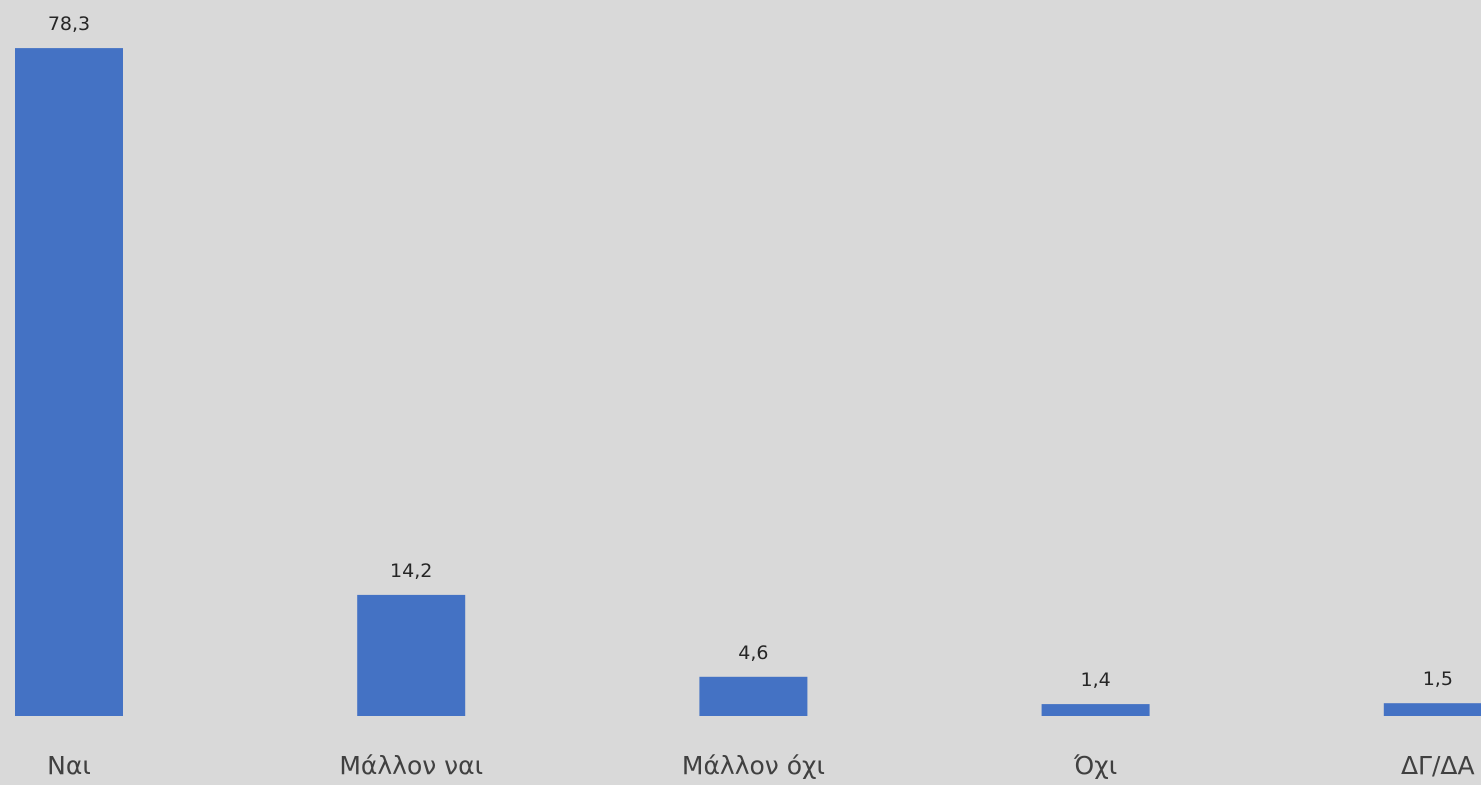  Describe the element at coordinates (1438, 765) in the screenshot. I see `category-label: ΔΓ/ΔΑ` at that location.